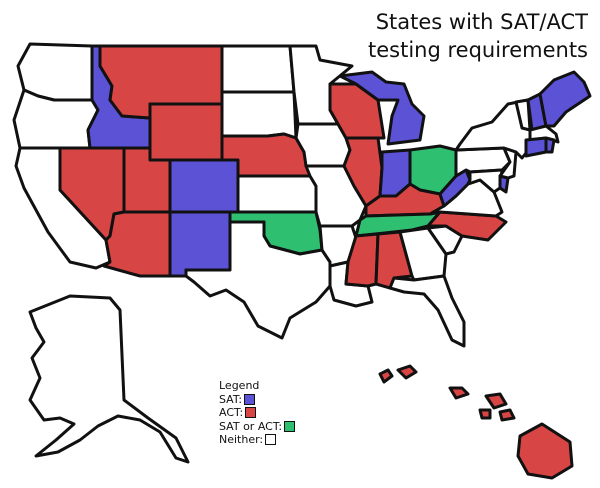 The height and width of the screenshot is (488, 600). I want to click on legend-label-neither: Neither:, so click(241, 439).